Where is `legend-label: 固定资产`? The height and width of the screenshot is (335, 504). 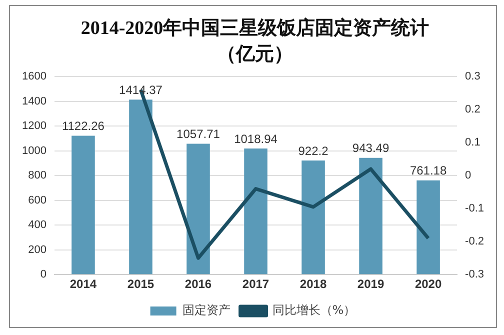
legend-label: 固定资产 is located at coordinates (206, 310).